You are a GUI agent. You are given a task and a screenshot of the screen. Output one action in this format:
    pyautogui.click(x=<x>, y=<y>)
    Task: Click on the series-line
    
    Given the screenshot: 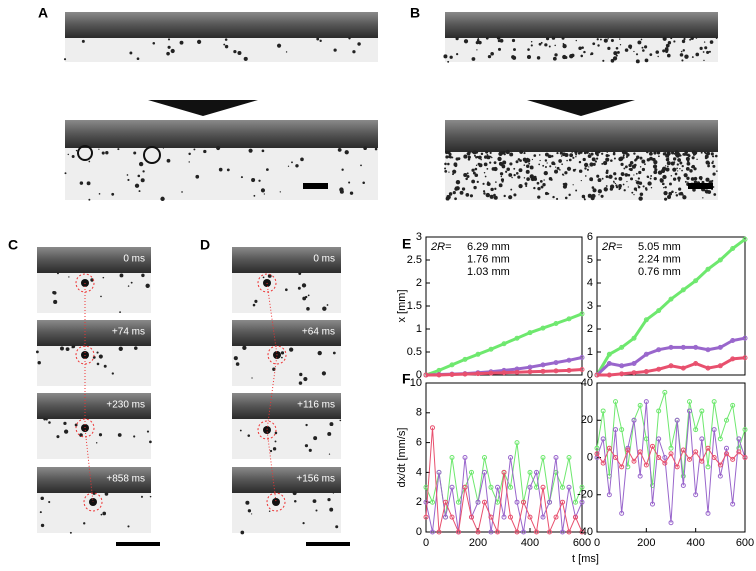 What is the action you would take?
    pyautogui.click(x=504, y=344)
    